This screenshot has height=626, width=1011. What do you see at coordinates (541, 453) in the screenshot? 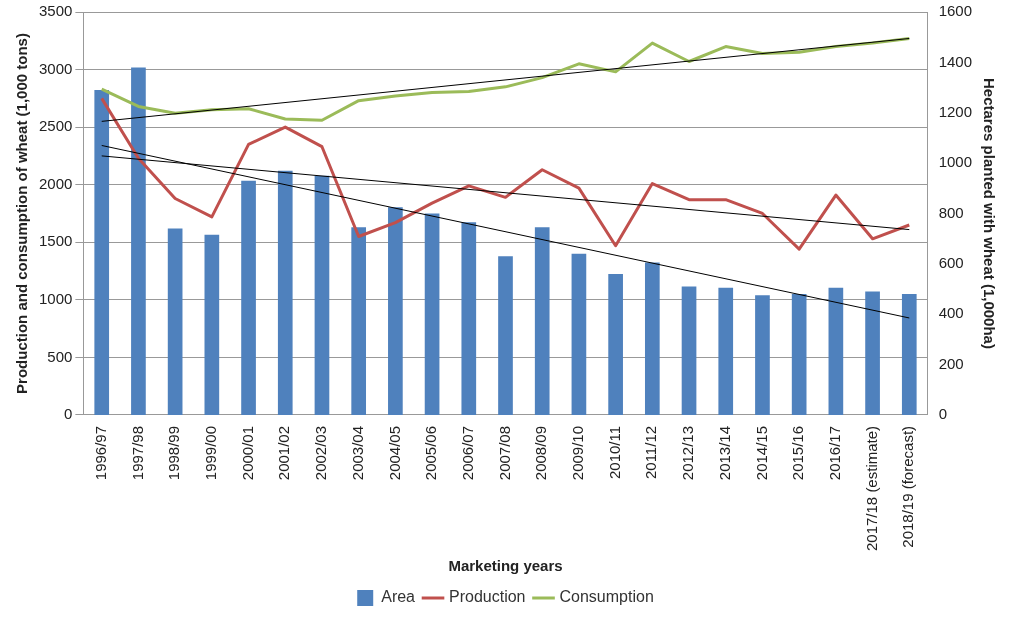
I see `x-tick-label: 2008/09` at bounding box center [541, 453].